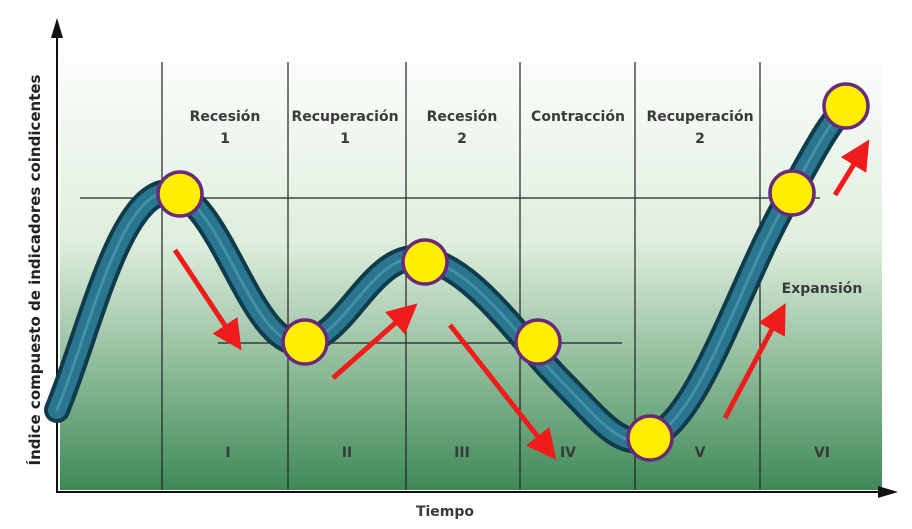 The width and height of the screenshot is (912, 529). Describe the element at coordinates (344, 128) in the screenshot. I see `phase-label: Recuperación 1` at that location.